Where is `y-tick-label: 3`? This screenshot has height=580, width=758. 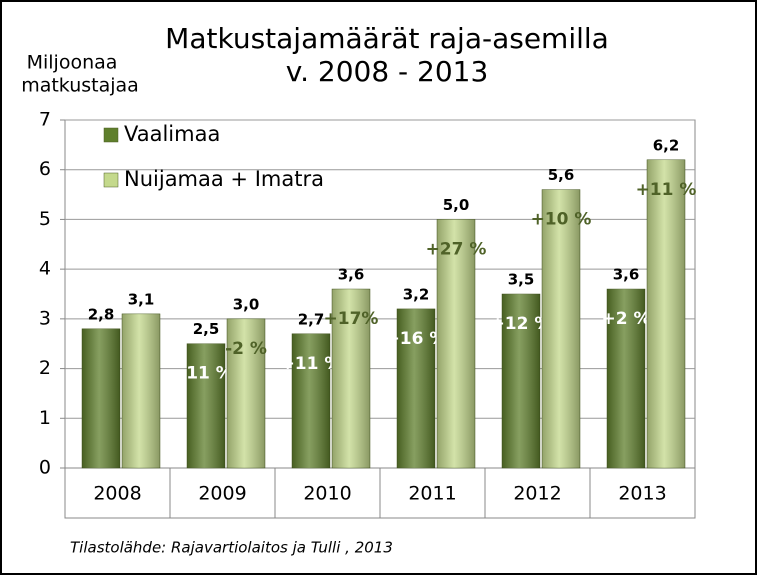
y-tick-label: 3 is located at coordinates (45, 318).